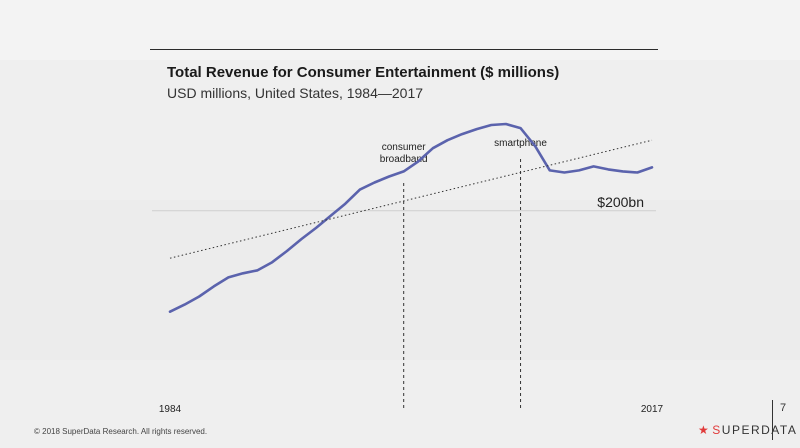 The image size is (800, 448). Describe the element at coordinates (652, 409) in the screenshot. I see `x-tick-label: 2017` at that location.